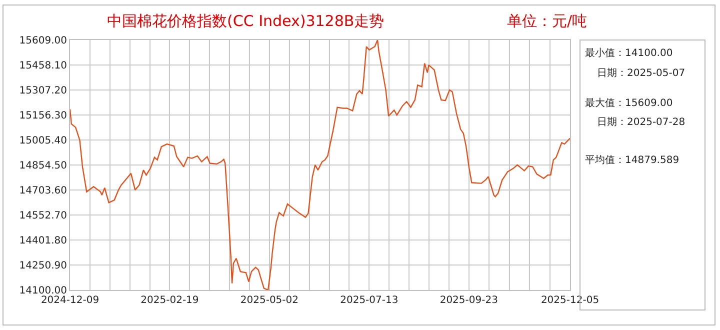  I want to click on text: 最小值：14100.00, so click(629, 53).